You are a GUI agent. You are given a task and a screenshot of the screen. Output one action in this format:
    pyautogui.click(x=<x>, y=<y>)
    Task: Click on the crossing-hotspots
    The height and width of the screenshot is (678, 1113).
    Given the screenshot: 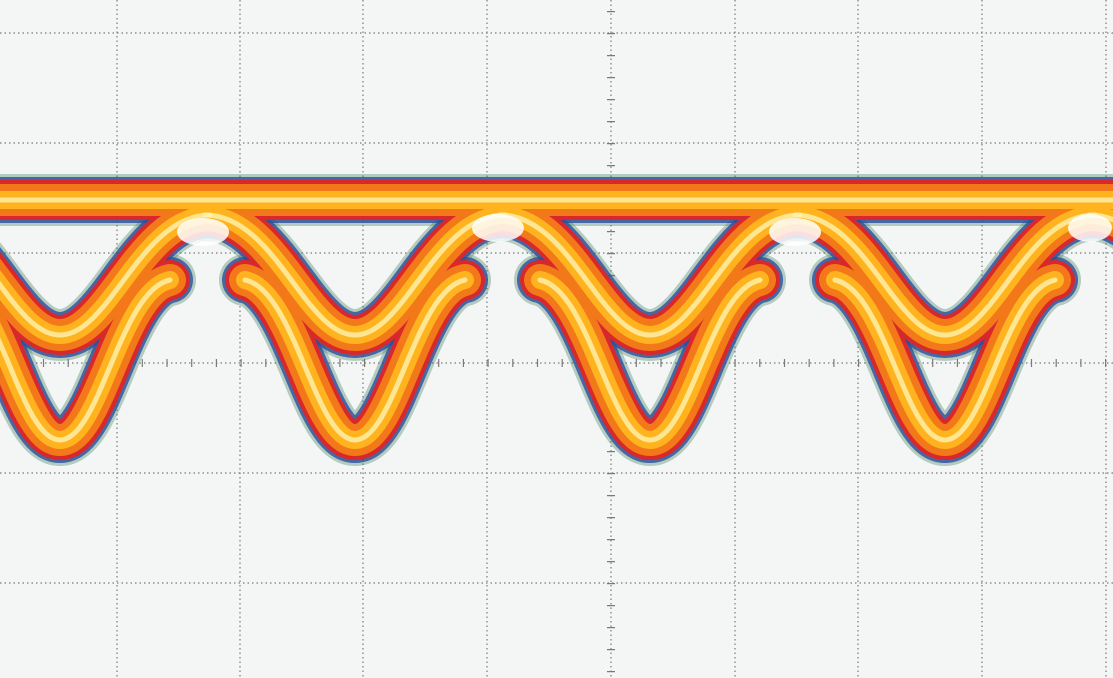 What is the action you would take?
    pyautogui.click(x=644, y=230)
    